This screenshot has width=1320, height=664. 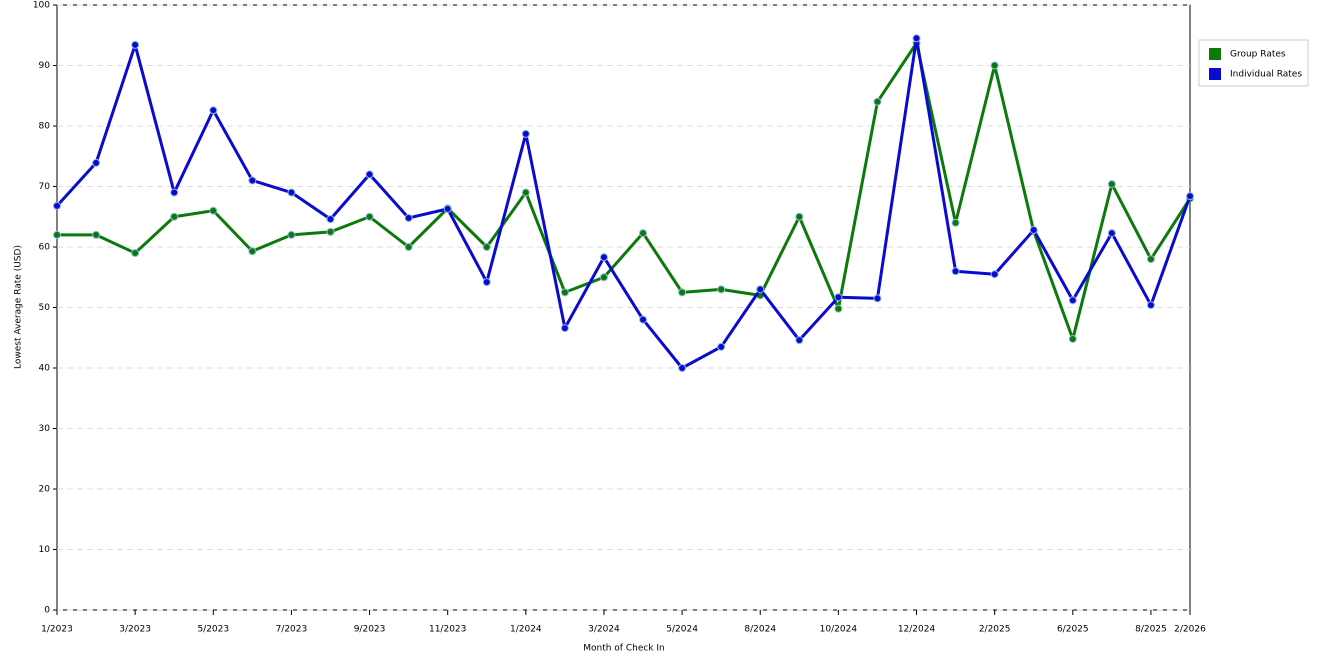 What do you see at coordinates (624, 649) in the screenshot?
I see `x-axis-label: Month of Check In` at bounding box center [624, 649].